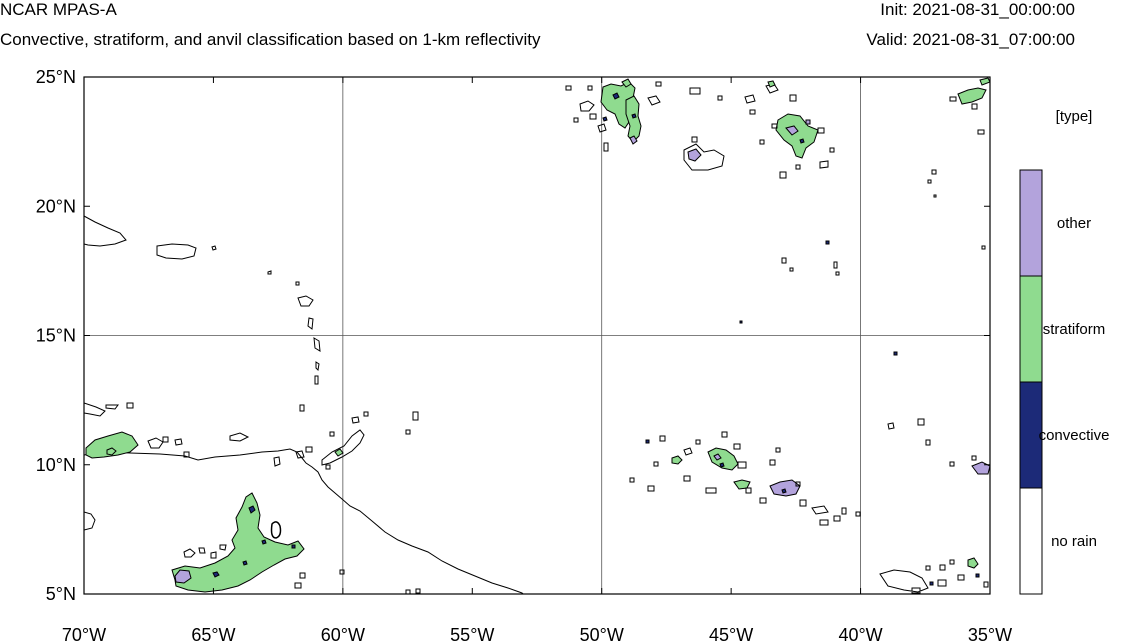 This screenshot has height=641, width=1128. What do you see at coordinates (105, 231) in the screenshot?
I see `hispaniola-coast` at bounding box center [105, 231].